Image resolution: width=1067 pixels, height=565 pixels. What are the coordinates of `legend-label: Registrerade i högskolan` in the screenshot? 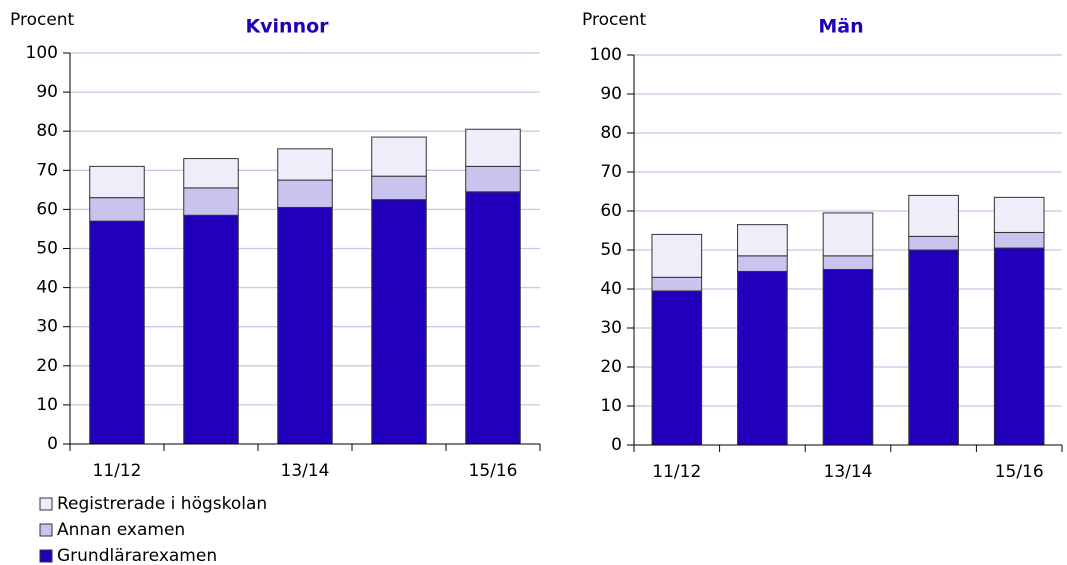 It's located at (162, 504).